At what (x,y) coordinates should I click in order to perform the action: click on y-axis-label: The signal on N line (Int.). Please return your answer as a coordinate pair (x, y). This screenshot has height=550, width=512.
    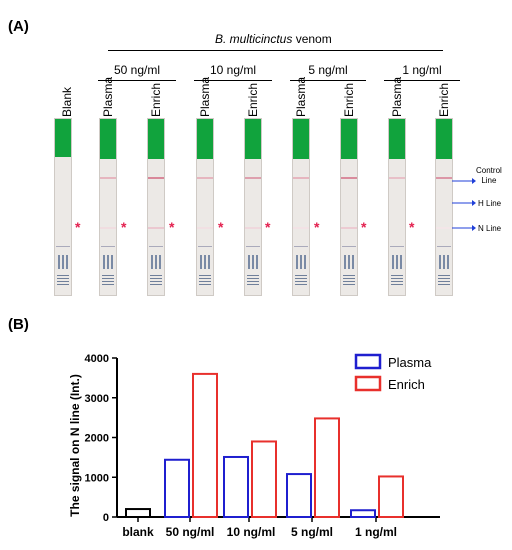
    Looking at the image, I should click on (75, 445).